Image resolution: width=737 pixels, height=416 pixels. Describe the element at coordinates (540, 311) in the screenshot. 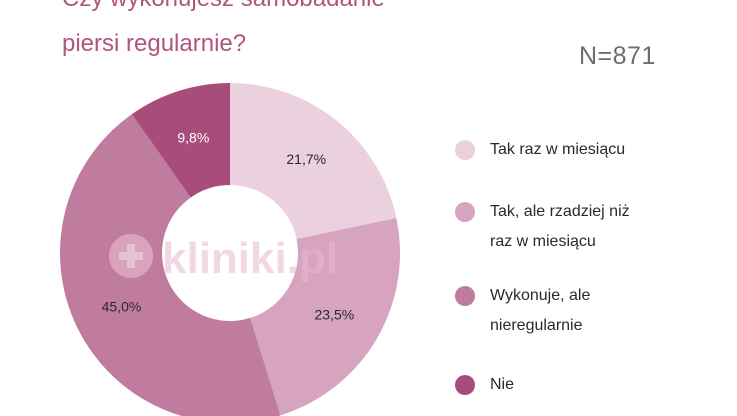

I see `legend-label: Wykonuje, ale nieregularnie` at that location.